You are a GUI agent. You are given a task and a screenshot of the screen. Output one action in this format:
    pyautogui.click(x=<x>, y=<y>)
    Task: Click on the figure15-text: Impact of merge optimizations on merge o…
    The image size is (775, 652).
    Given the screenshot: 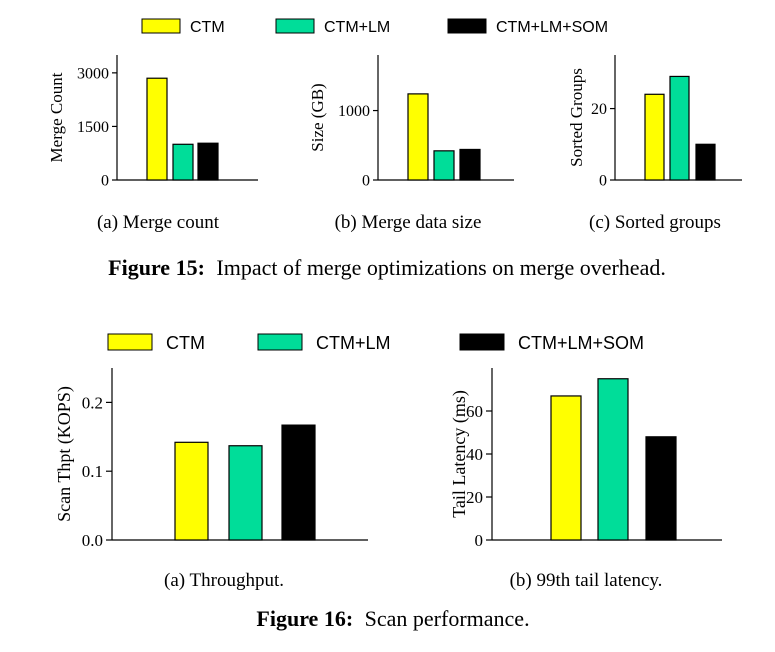 What is the action you would take?
    pyautogui.click(x=440, y=267)
    